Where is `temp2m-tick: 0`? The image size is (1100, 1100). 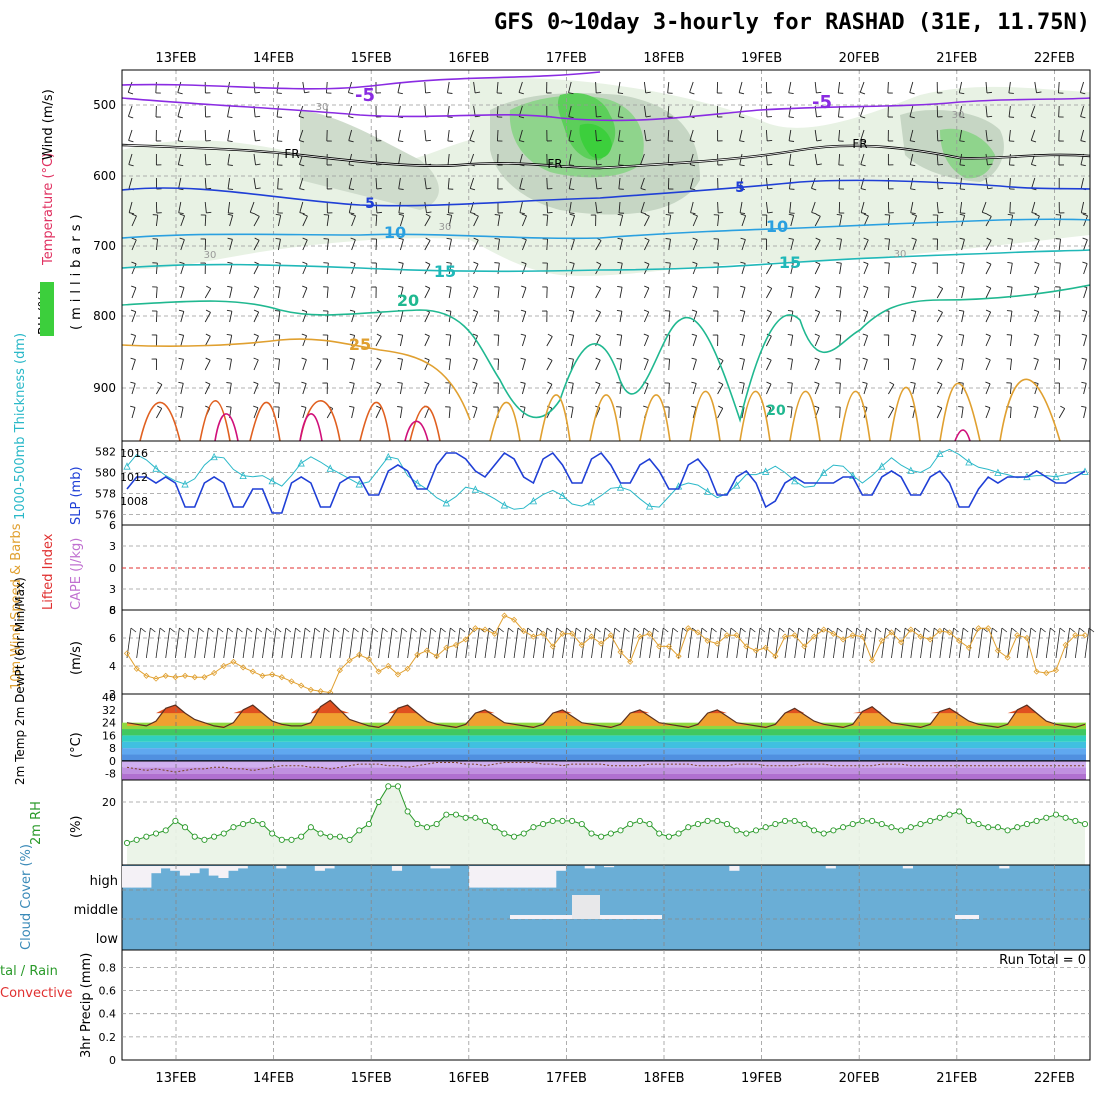 temp2m-tick: 0 is located at coordinates (112, 761).